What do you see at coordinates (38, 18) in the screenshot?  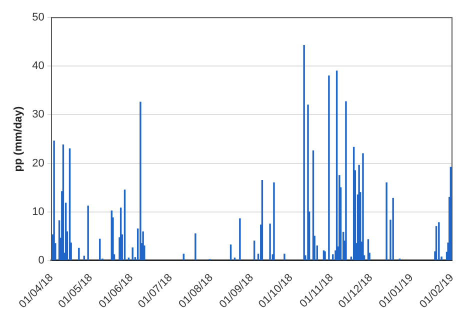 I see `y-tick-label: 50` at bounding box center [38, 18].